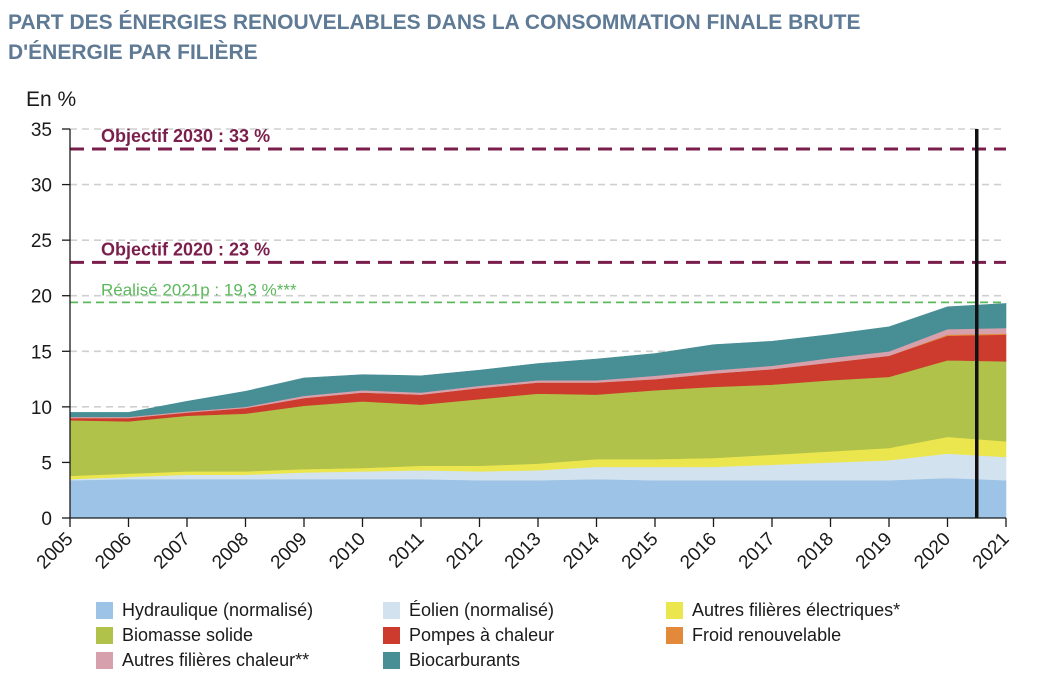 Image resolution: width=1059 pixels, height=698 pixels. I want to click on x-tick-label: 2008, so click(230, 551).